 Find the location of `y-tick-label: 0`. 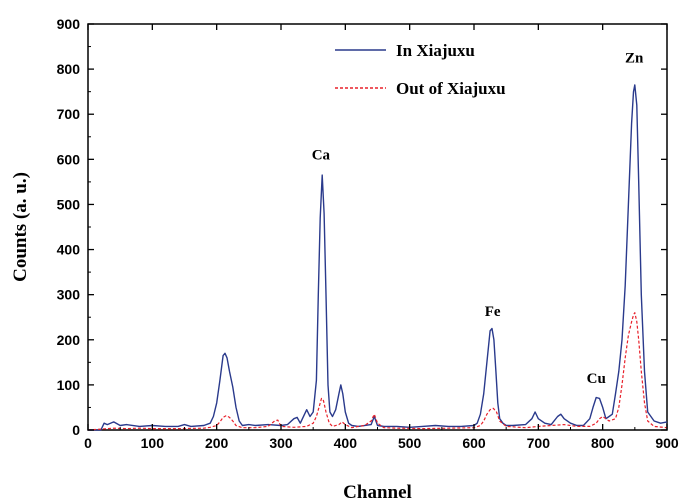

y-tick-label: 0 is located at coordinates (76, 430).